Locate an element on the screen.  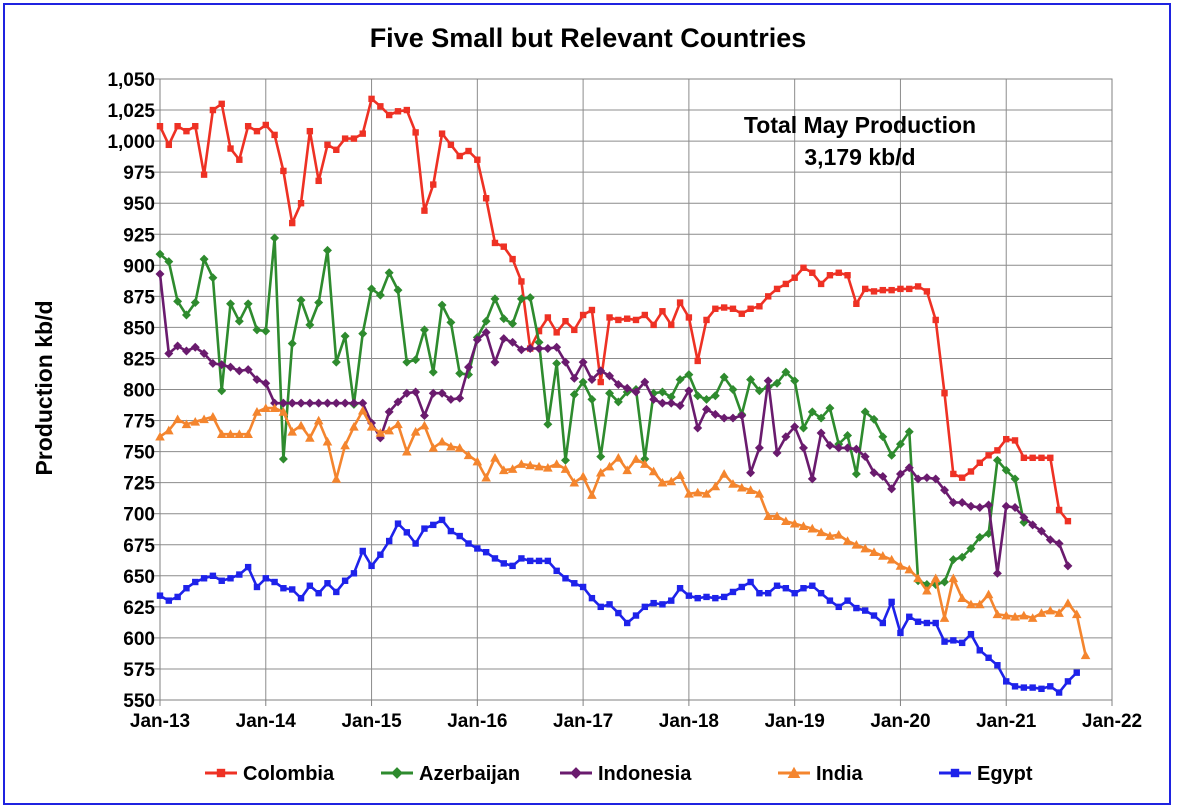
y-tick-label: 750 is located at coordinates (139, 453).